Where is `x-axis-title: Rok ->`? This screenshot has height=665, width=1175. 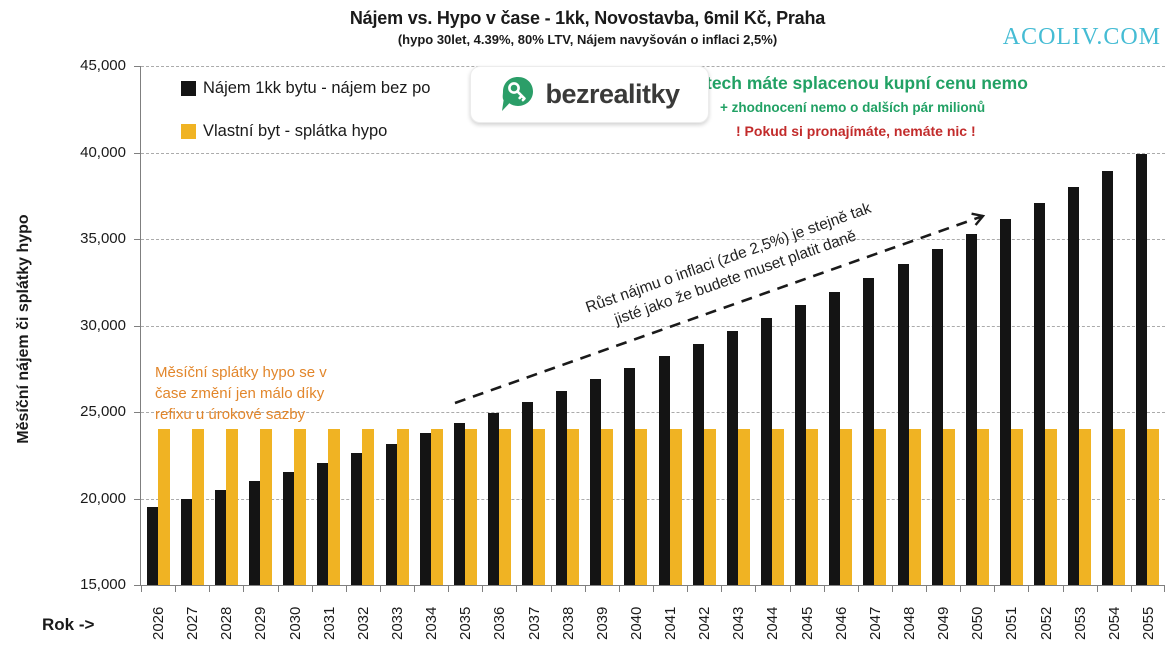
x-axis-title: Rok -> is located at coordinates (68, 624).